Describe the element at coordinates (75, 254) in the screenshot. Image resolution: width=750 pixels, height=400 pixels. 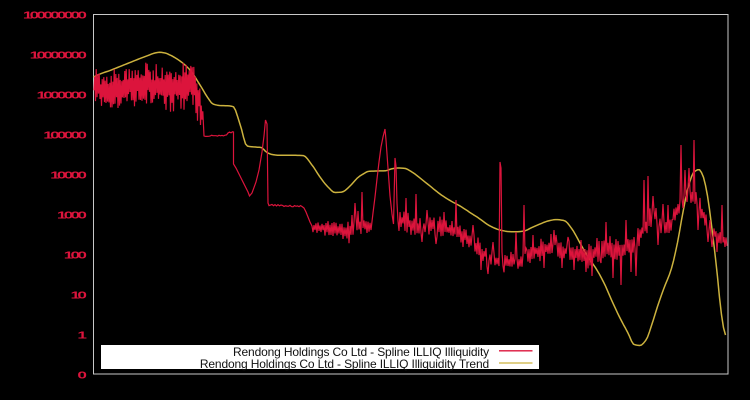
I see `svg-text: 100` at that location.